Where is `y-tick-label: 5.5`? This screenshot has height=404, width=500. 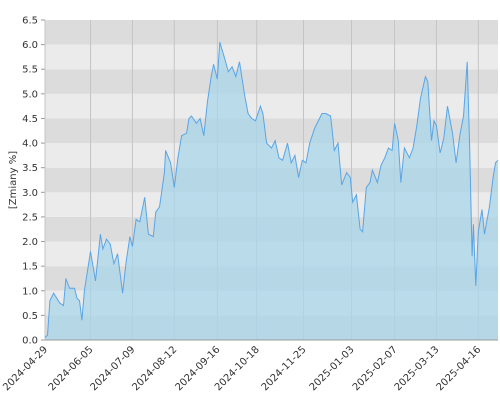
y-tick-label: 5.5 is located at coordinates (30, 70).